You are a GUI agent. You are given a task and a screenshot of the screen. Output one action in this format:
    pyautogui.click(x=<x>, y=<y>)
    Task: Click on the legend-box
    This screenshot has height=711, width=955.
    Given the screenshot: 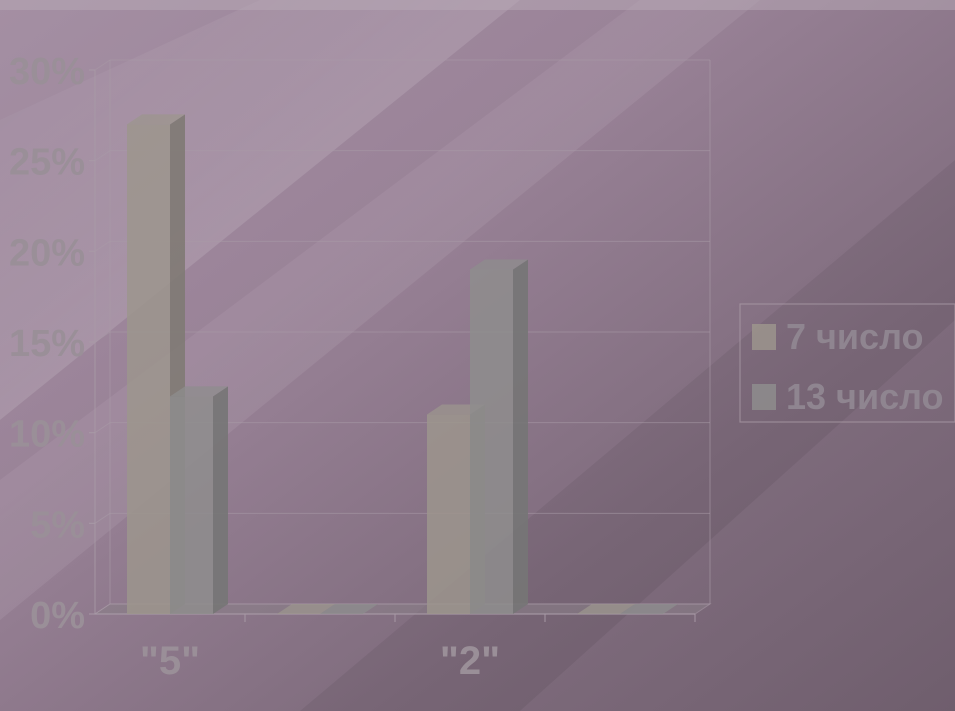 What is the action you would take?
    pyautogui.click(x=847, y=363)
    